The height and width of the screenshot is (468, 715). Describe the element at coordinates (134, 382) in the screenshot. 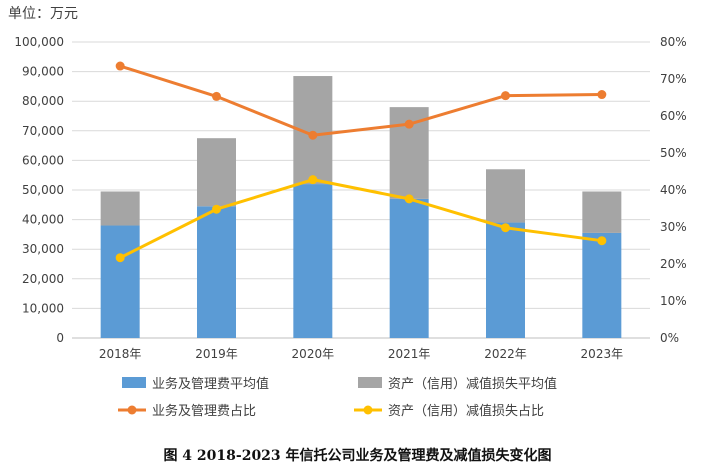

I see `legend-item-1-swatch` at that location.